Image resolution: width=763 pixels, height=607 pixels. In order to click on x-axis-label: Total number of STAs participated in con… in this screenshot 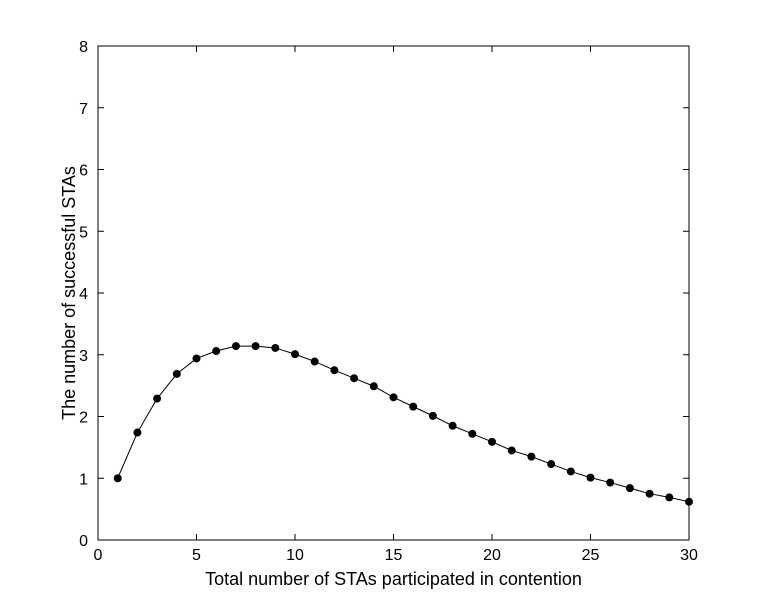, I will do `click(393, 579)`.